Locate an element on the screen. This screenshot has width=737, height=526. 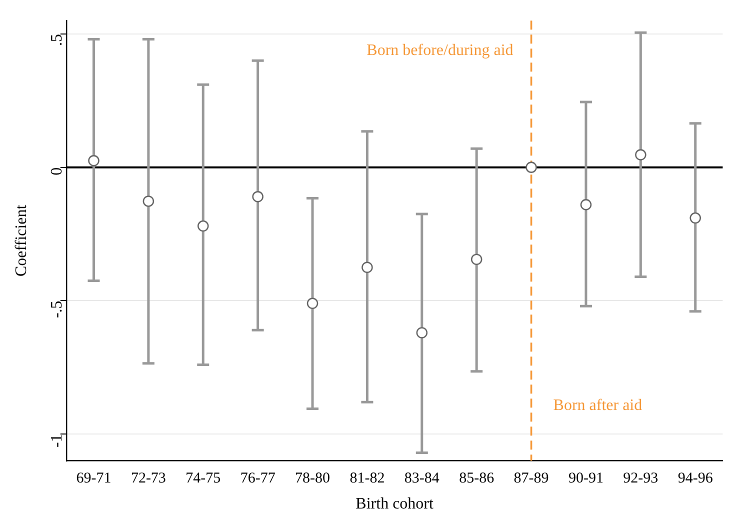
x-tick-label: 92-93 is located at coordinates (640, 478).